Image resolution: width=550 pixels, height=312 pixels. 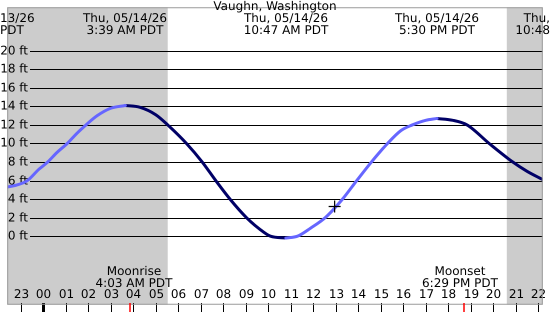 I want to click on x-tick-label: 12, so click(x=314, y=294).